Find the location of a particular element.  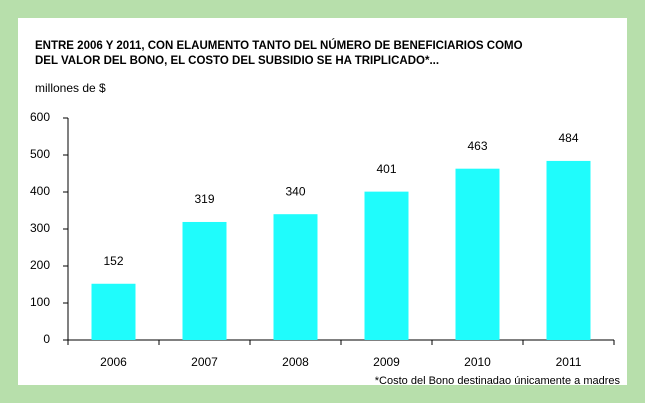

y-tick-label: 300 is located at coordinates (40, 228).